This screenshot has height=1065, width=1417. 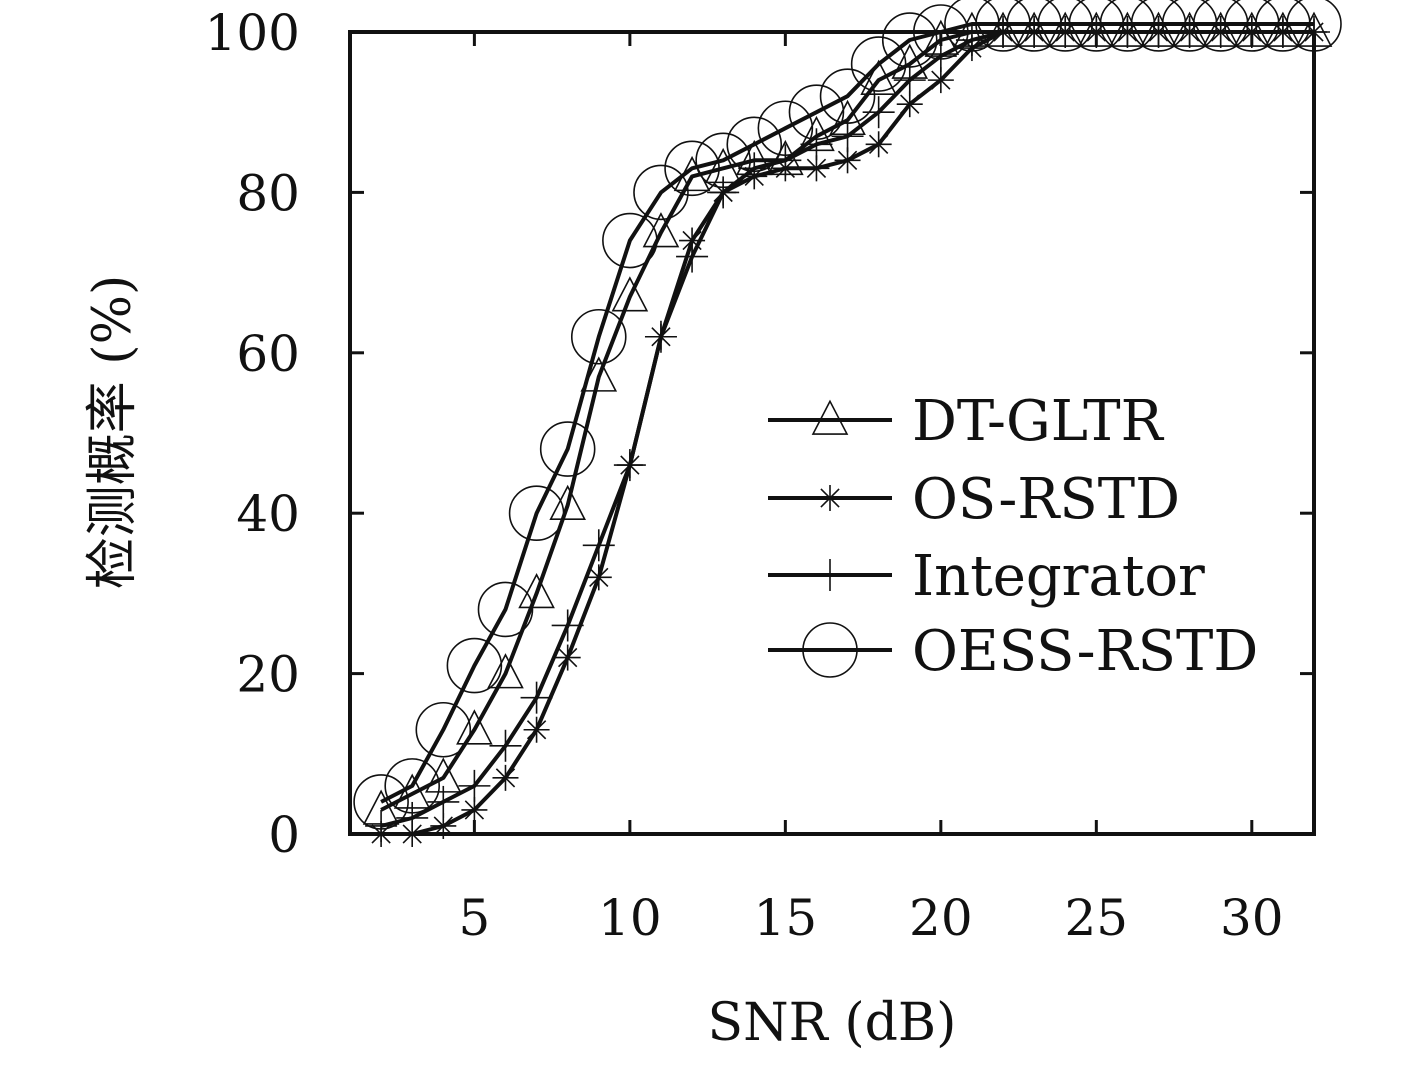 What do you see at coordinates (284, 835) in the screenshot?
I see `y-tick-label: 0` at bounding box center [284, 835].